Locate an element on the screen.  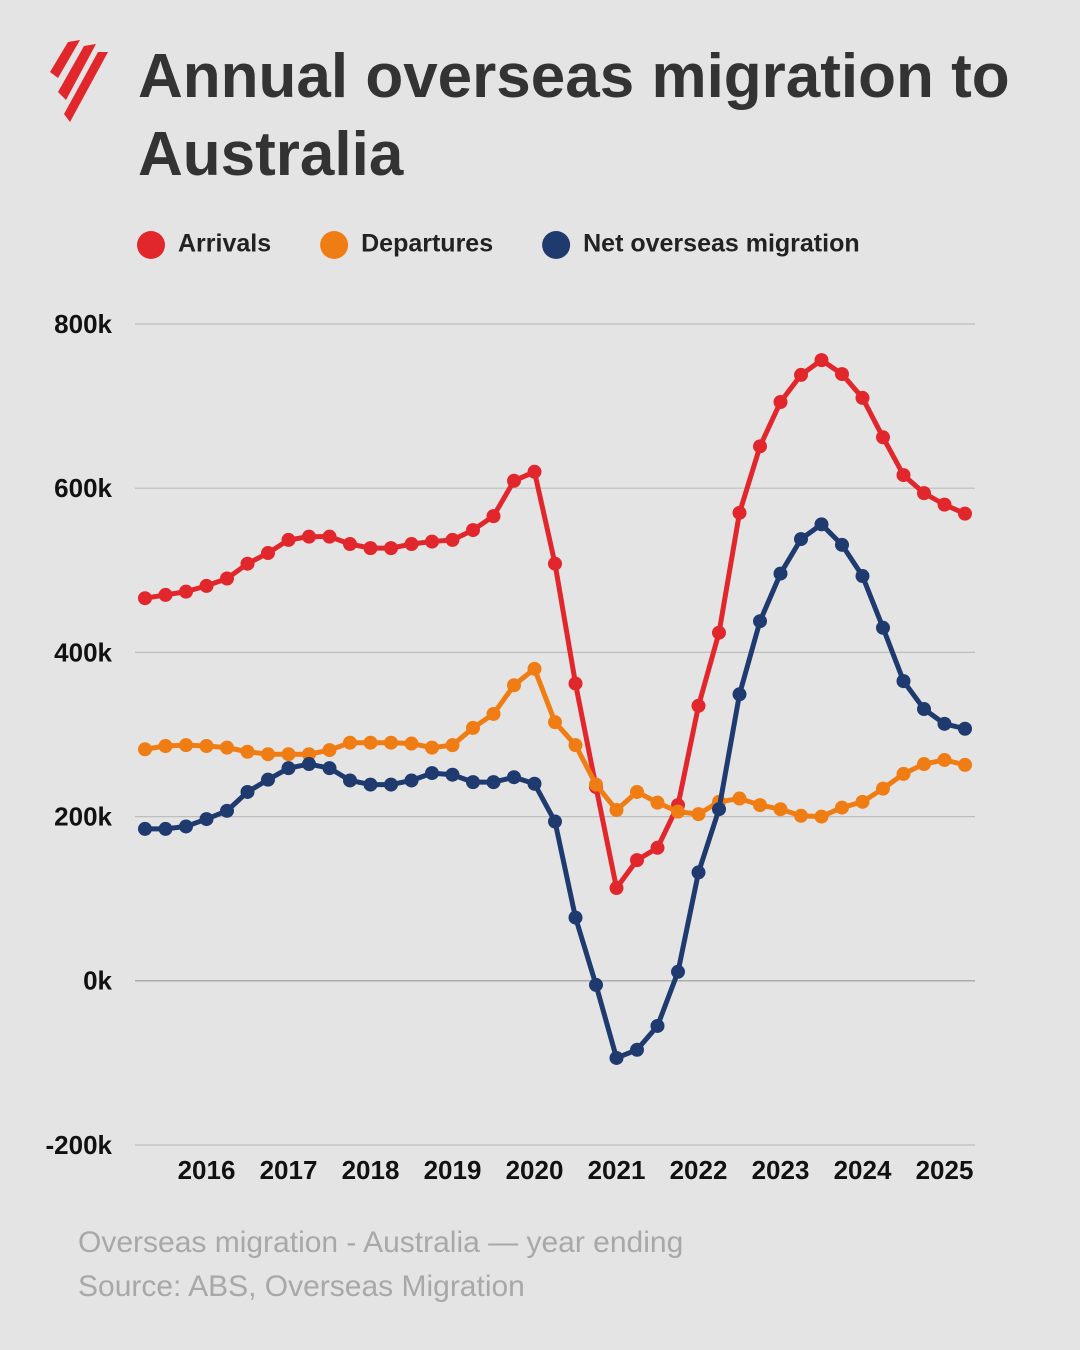
logo is located at coordinates (79, 81).